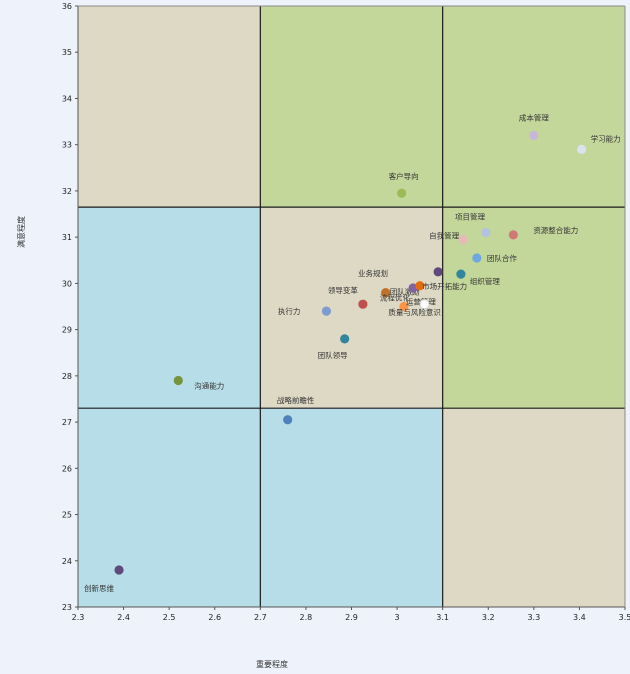 This screenshot has width=630, height=674. What do you see at coordinates (67, 6) in the screenshot?
I see `y-tick-label: 36` at bounding box center [67, 6].